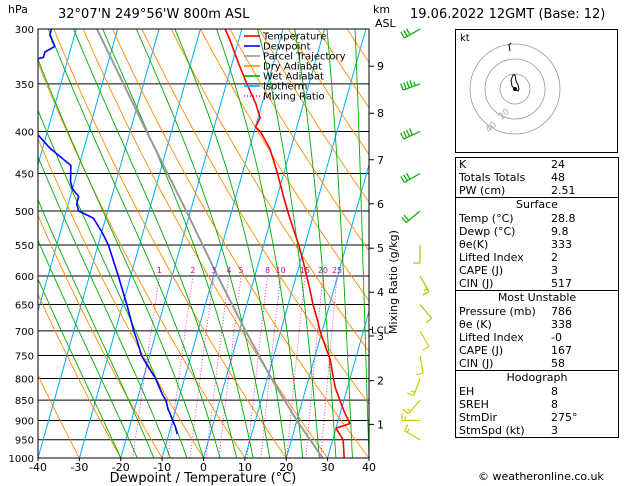 The height and width of the screenshot is (486, 629). I want to click on hodograph-kt-label: kt, so click(465, 38).